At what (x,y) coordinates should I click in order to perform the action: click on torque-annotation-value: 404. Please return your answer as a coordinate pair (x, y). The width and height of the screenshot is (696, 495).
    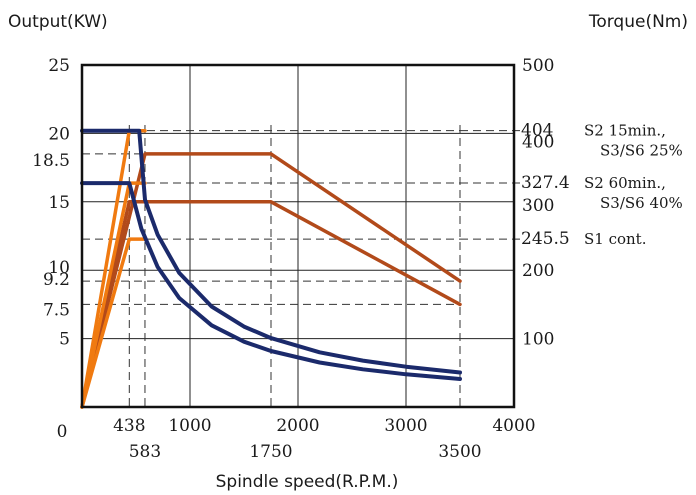
    Looking at the image, I should click on (537, 131).